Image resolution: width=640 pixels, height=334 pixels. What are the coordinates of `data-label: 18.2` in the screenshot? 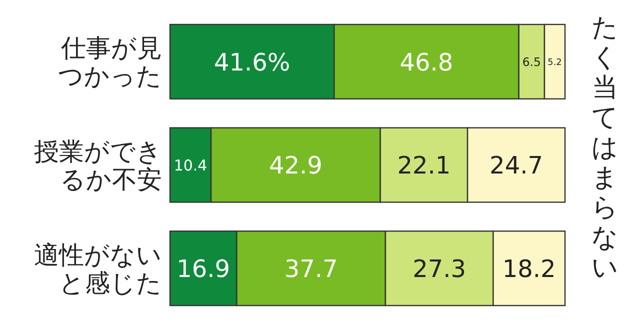 It's located at (529, 268).